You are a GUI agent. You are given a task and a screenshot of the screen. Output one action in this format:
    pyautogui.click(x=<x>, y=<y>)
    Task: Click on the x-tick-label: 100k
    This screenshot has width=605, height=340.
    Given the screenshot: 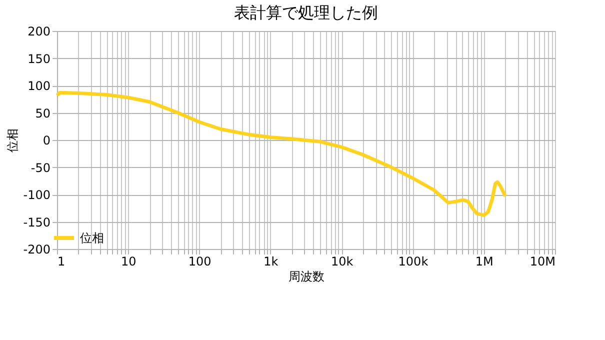 What is the action you would take?
    pyautogui.click(x=413, y=261)
    